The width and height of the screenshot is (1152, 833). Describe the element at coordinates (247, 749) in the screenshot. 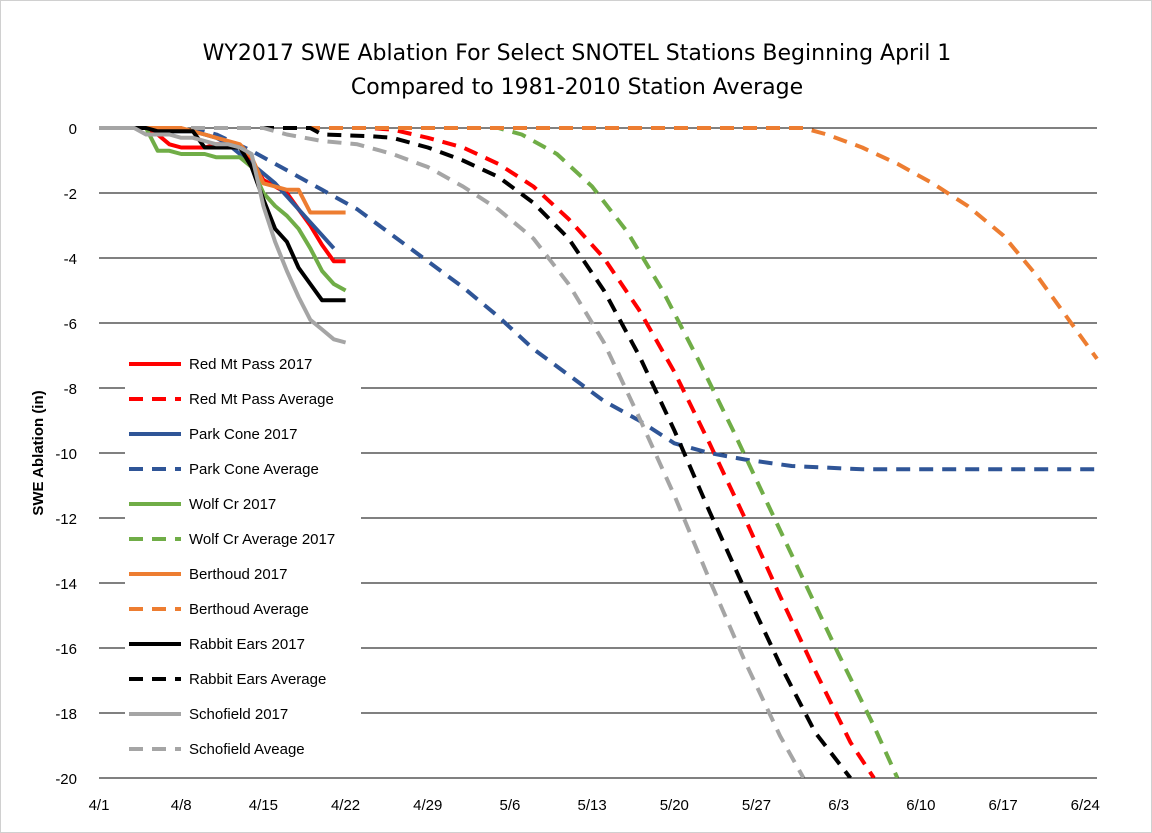

I see `legend-label: Schofield Aveage` at that location.